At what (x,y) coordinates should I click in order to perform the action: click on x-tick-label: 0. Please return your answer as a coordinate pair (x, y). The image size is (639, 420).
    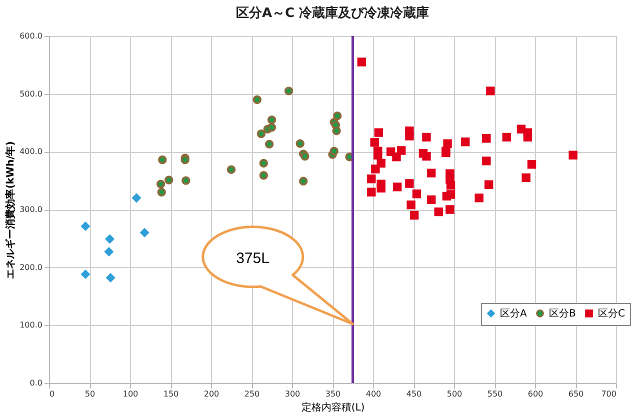
    Looking at the image, I should click on (52, 394).